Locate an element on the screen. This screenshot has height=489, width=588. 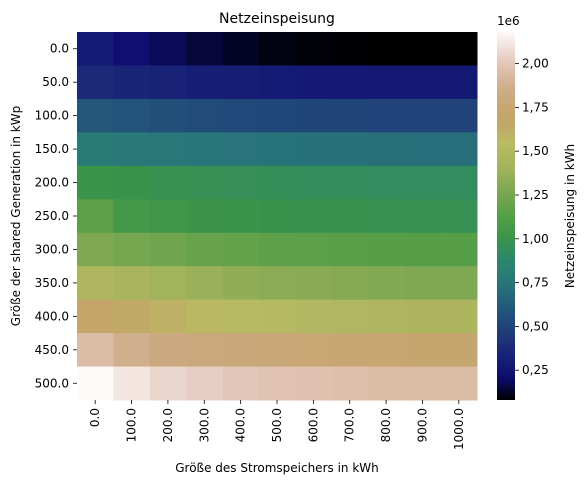
y-tick-label: 400.0 is located at coordinates (52, 316).